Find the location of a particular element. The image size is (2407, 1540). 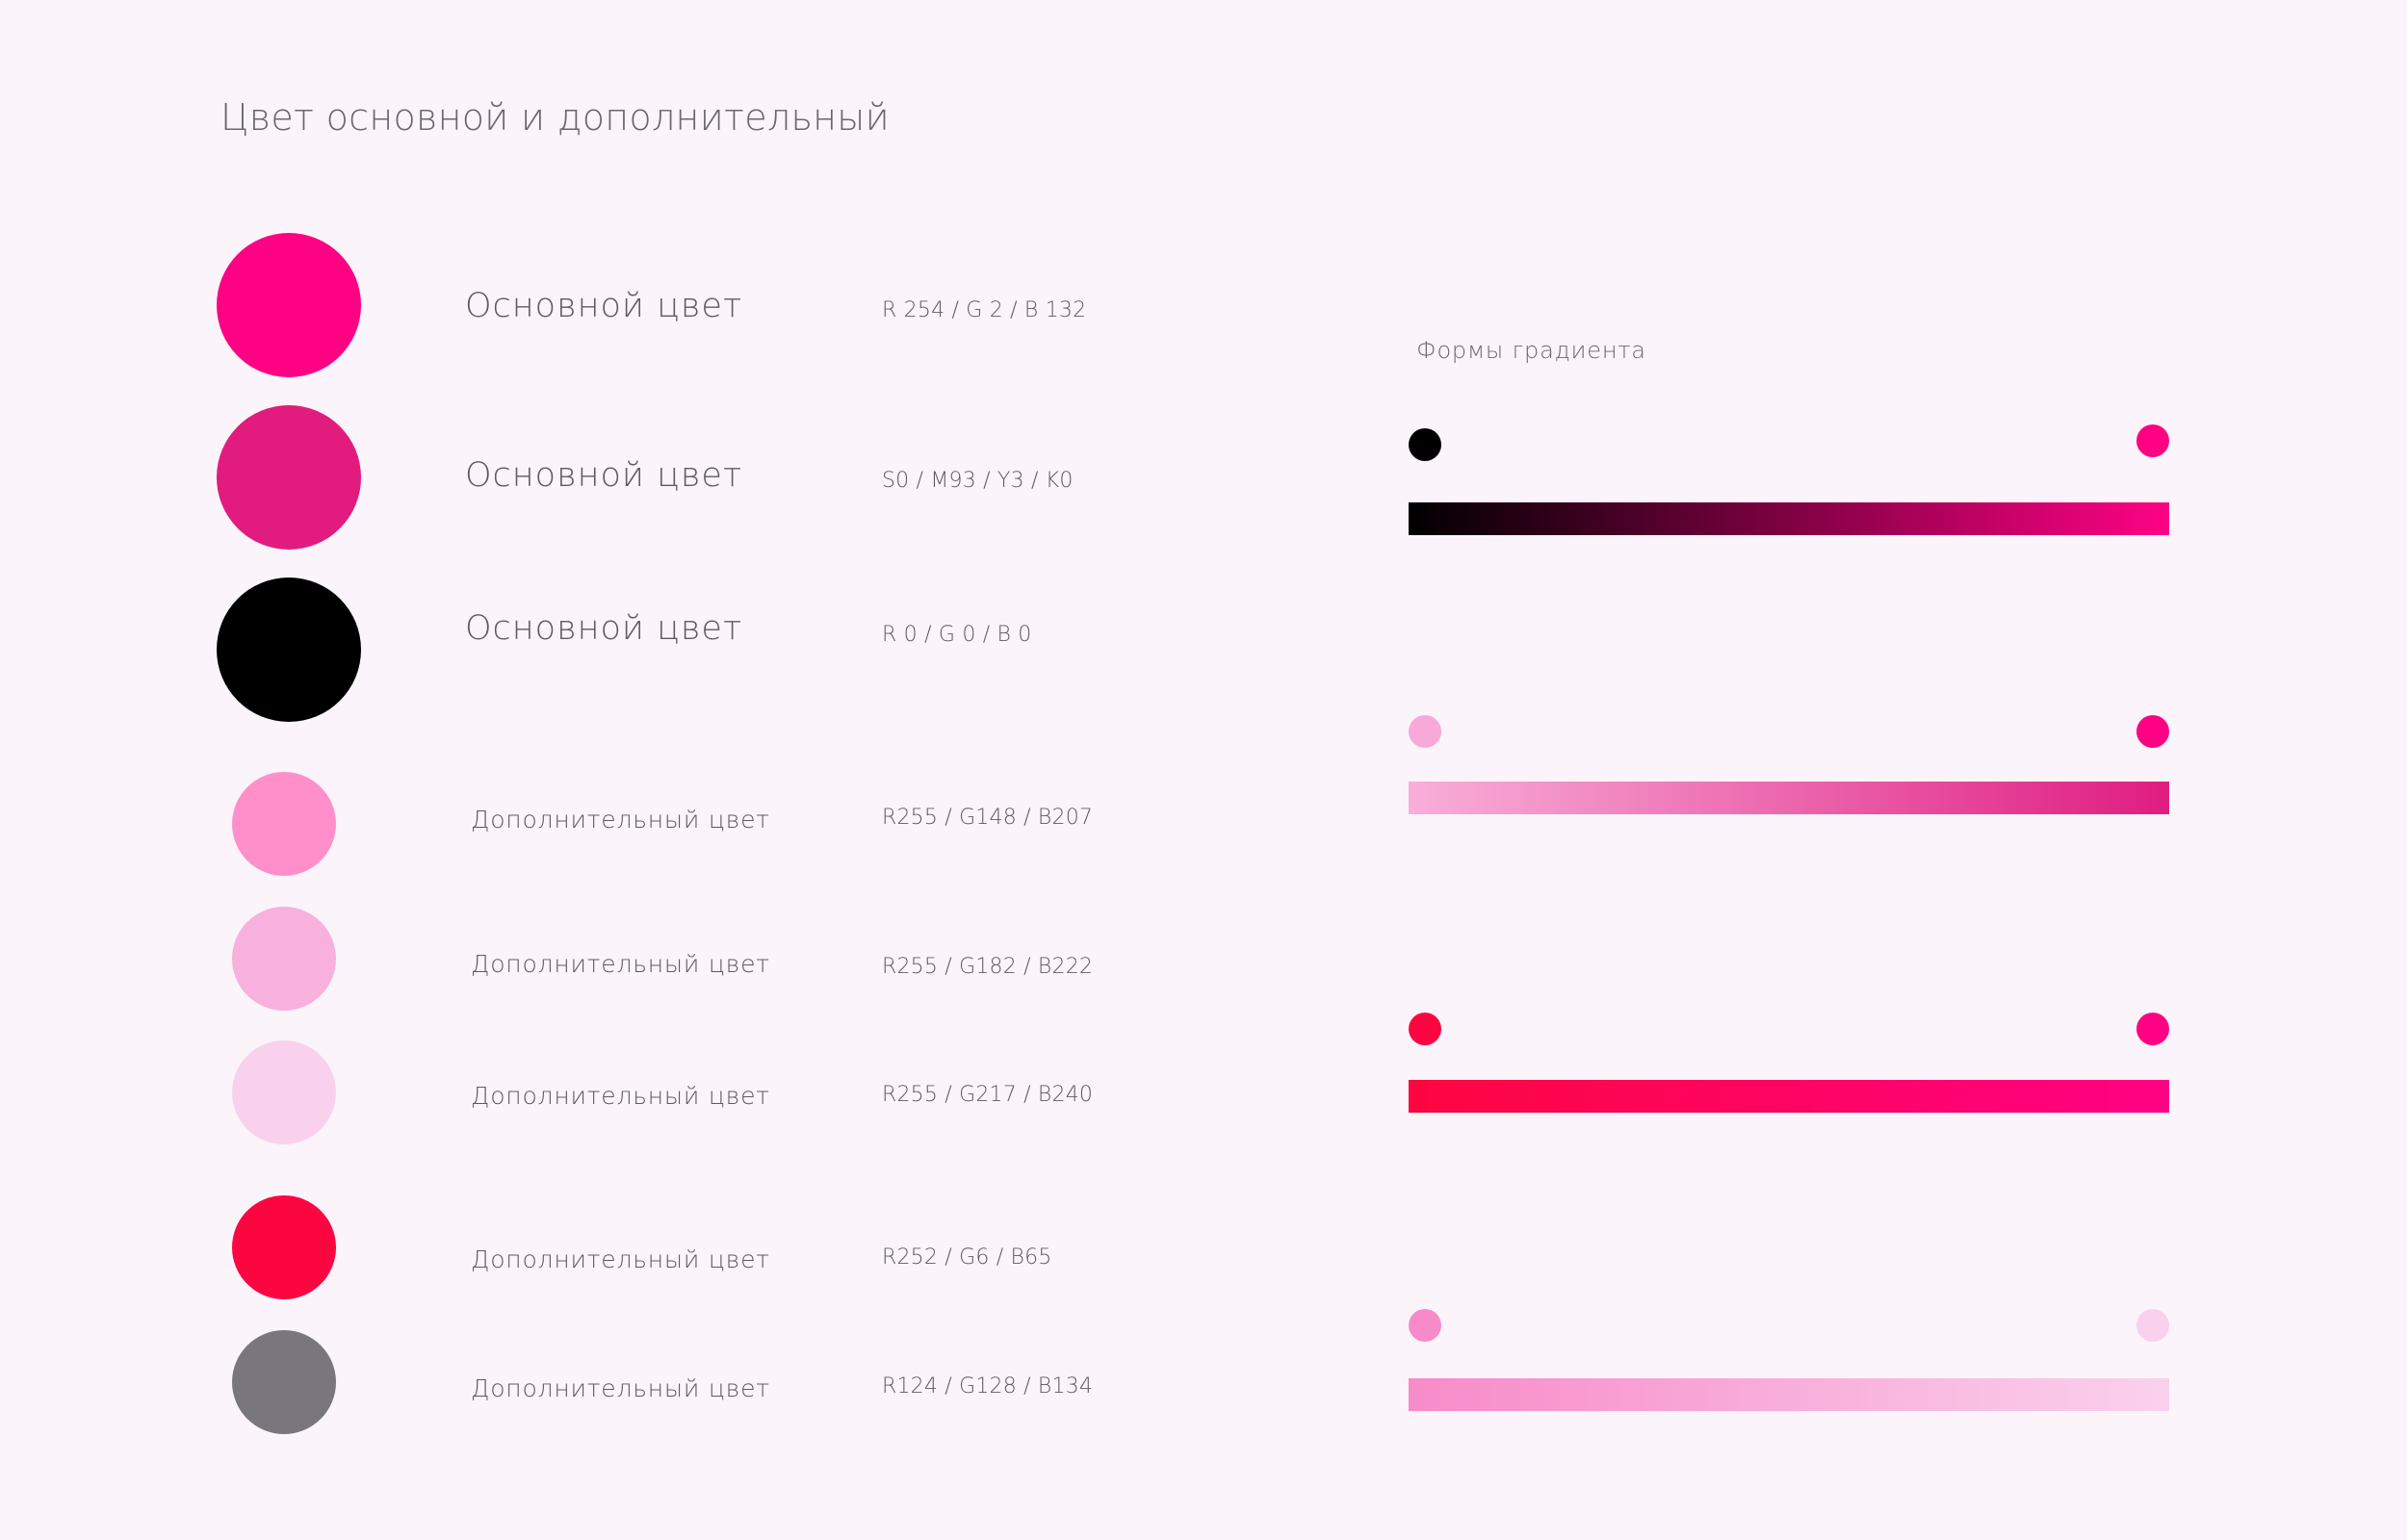

page-title: Цвет основной и дополнительный is located at coordinates (555, 117).